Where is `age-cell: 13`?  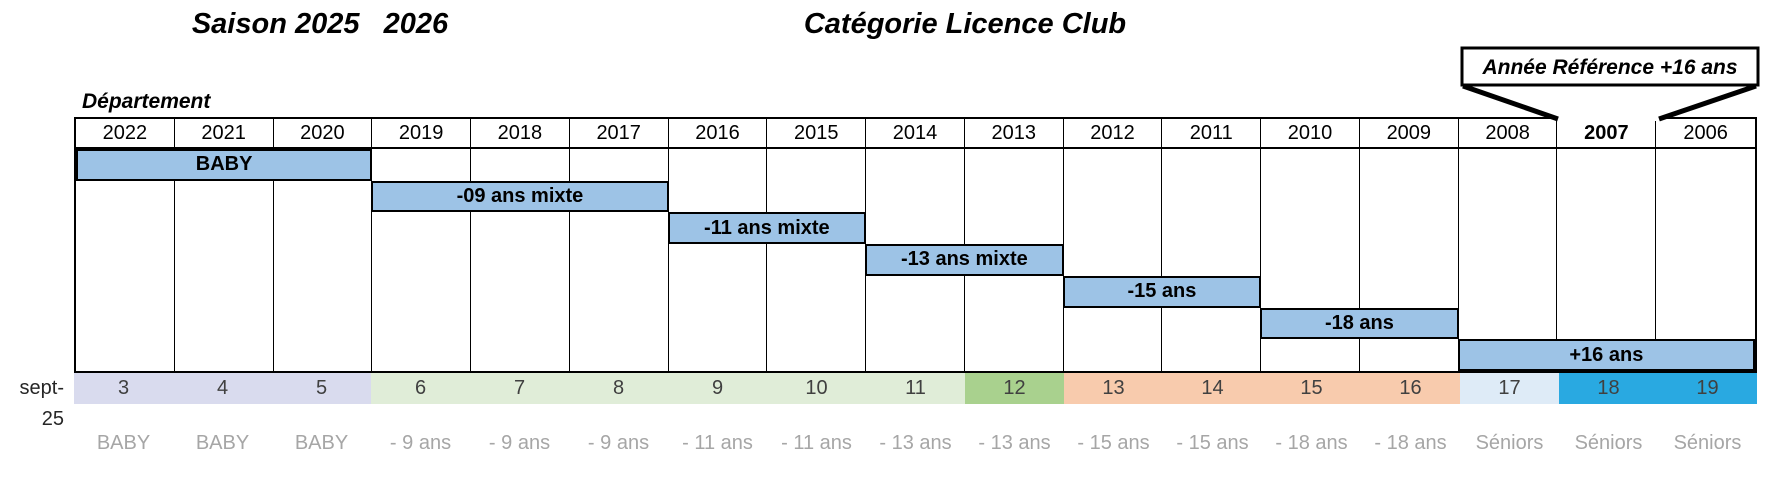 age-cell: 13 is located at coordinates (1113, 388).